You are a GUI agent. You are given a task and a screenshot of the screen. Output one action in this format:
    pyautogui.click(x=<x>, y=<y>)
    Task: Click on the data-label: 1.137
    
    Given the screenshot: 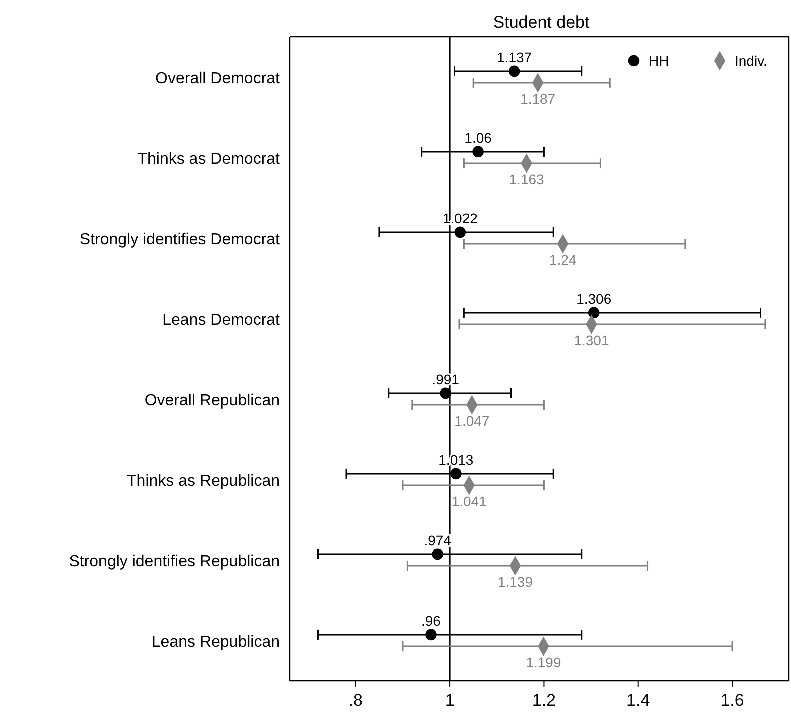 What is the action you would take?
    pyautogui.click(x=514, y=57)
    